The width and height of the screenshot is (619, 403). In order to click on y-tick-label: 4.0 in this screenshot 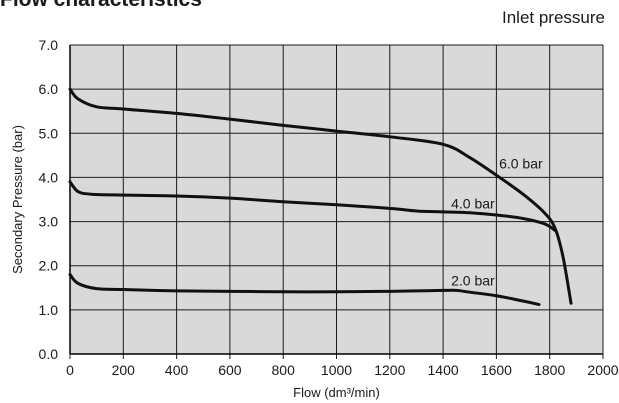, I will do `click(49, 177)`.